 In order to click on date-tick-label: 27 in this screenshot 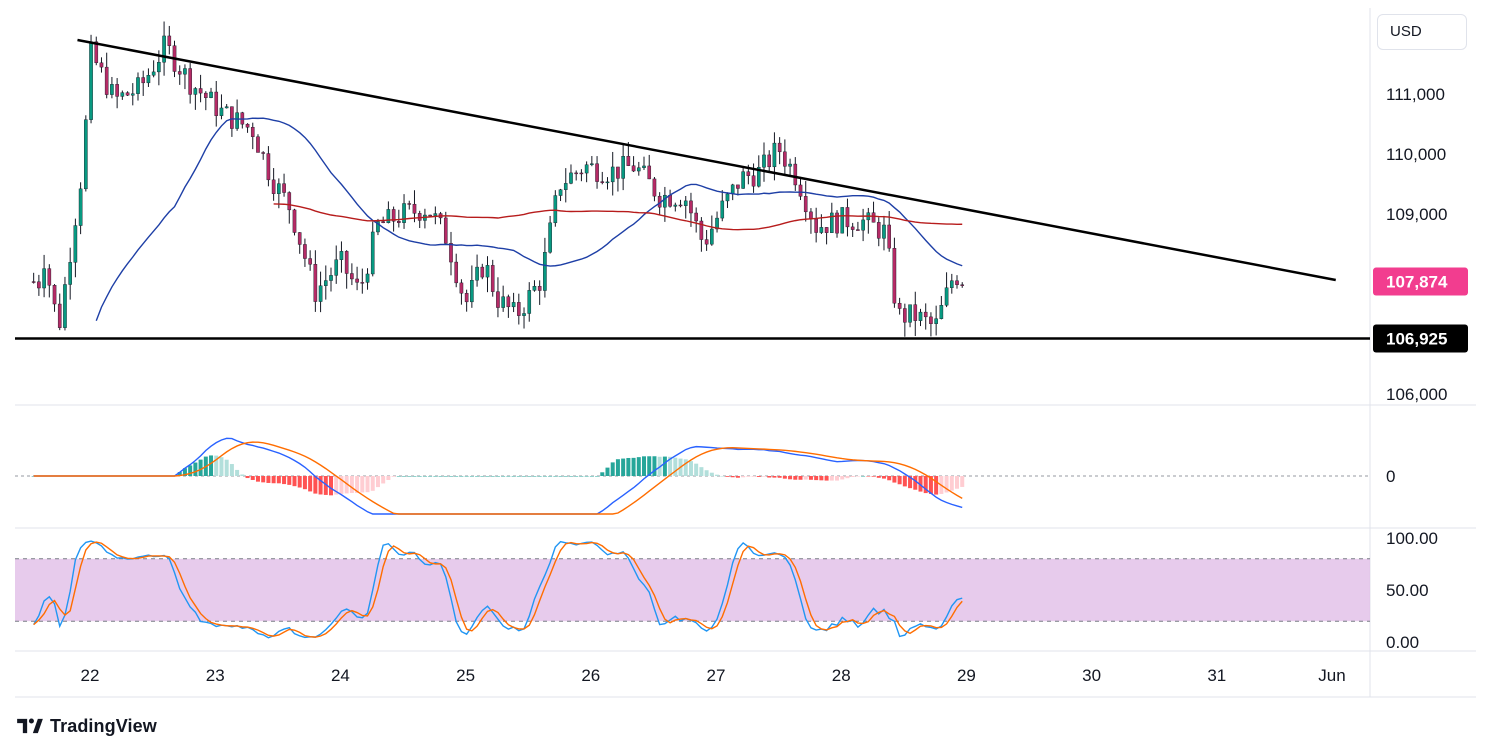, I will do `click(716, 675)`.